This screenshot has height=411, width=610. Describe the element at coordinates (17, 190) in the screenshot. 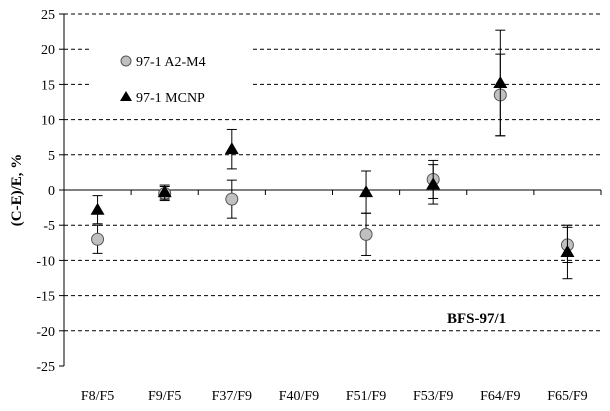

I see `y-axis-label: (C-E)/E, %` at that location.